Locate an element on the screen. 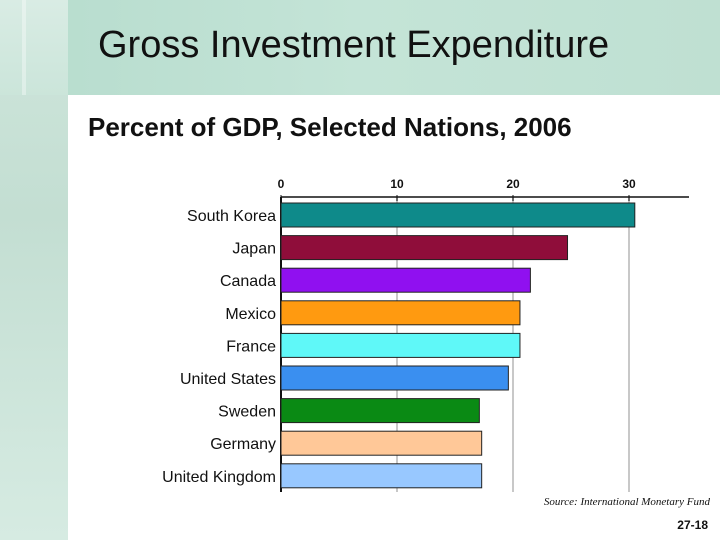 The width and height of the screenshot is (720, 540). category-label: Mexico is located at coordinates (250, 314).